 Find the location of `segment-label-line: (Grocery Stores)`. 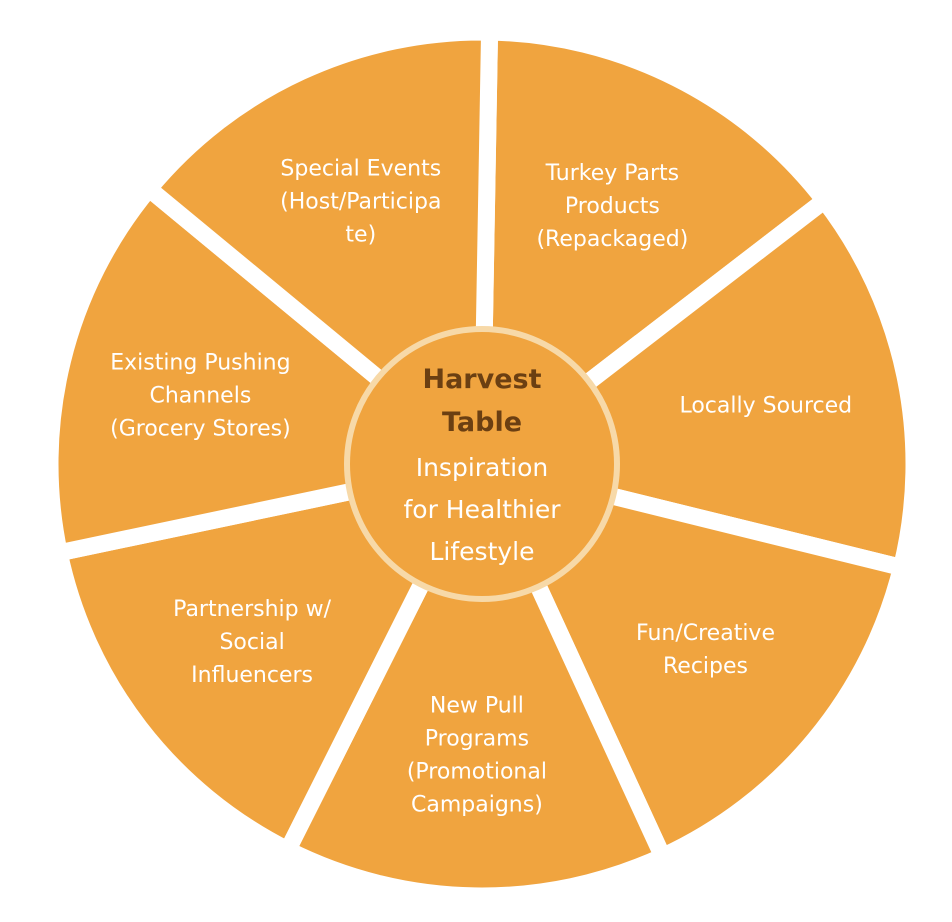

segment-label-line: (Grocery Stores) is located at coordinates (200, 429).